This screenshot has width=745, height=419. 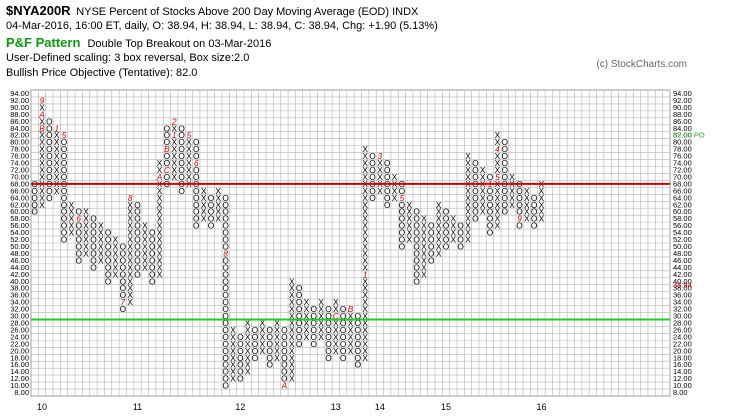 I want to click on y-tick-label-left: 68.00, so click(x=19, y=183).